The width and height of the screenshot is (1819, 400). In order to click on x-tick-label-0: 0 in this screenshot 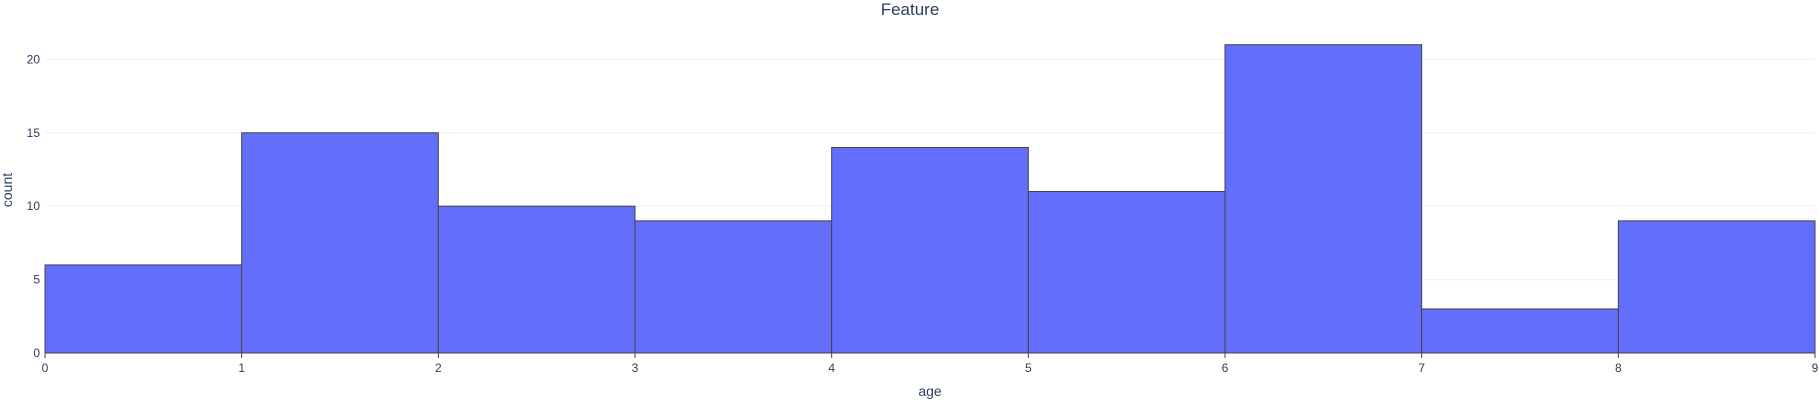, I will do `click(45, 368)`.